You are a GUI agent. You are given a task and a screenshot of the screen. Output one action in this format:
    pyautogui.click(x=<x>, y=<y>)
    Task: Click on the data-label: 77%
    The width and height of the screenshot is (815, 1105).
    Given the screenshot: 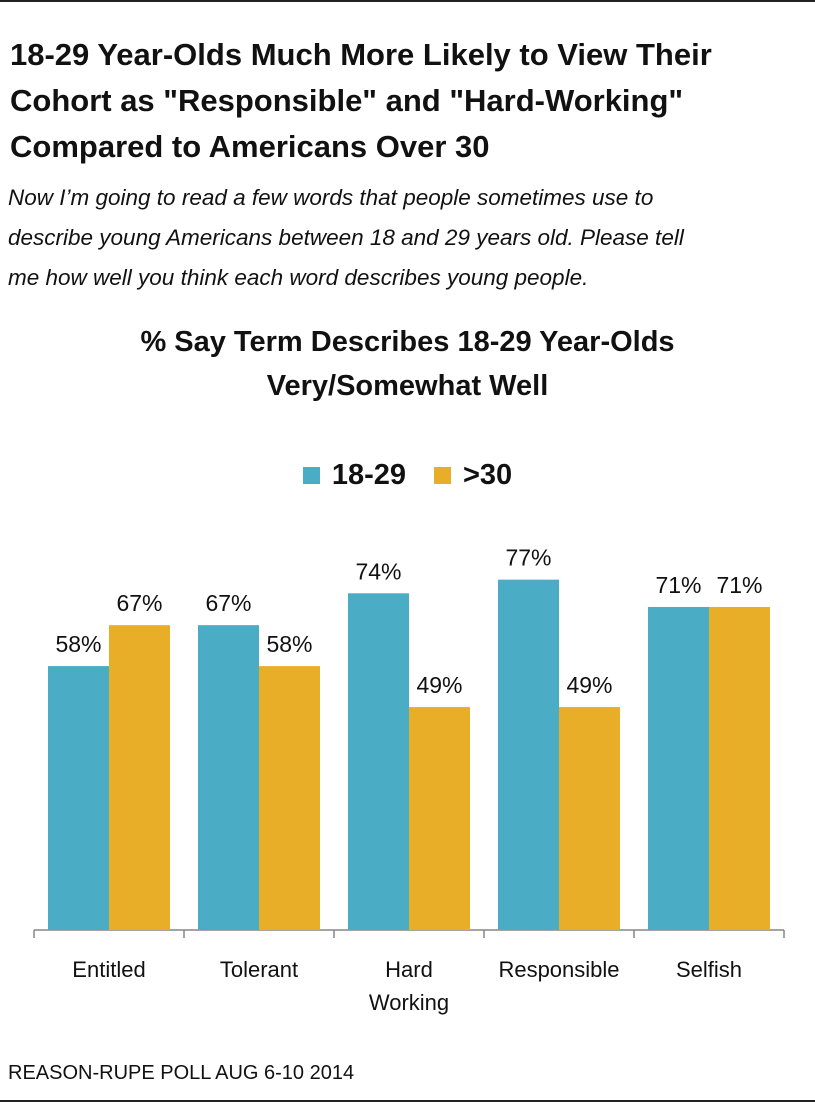 What is the action you would take?
    pyautogui.click(x=528, y=558)
    